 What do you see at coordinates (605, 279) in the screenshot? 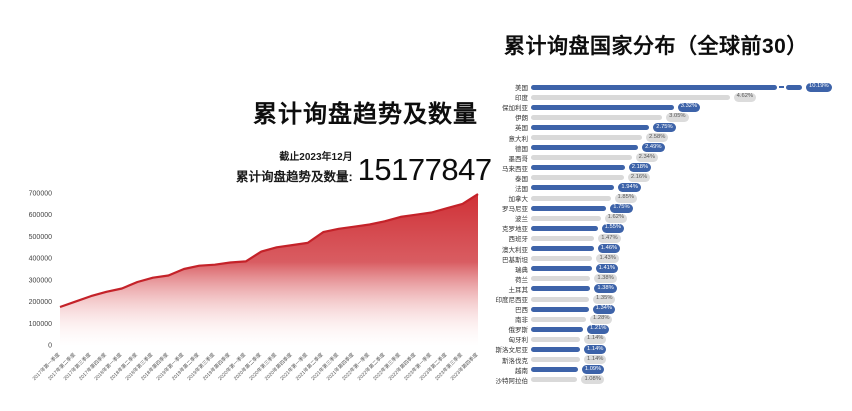
I see `value-pill: 1.38%` at bounding box center [605, 279].